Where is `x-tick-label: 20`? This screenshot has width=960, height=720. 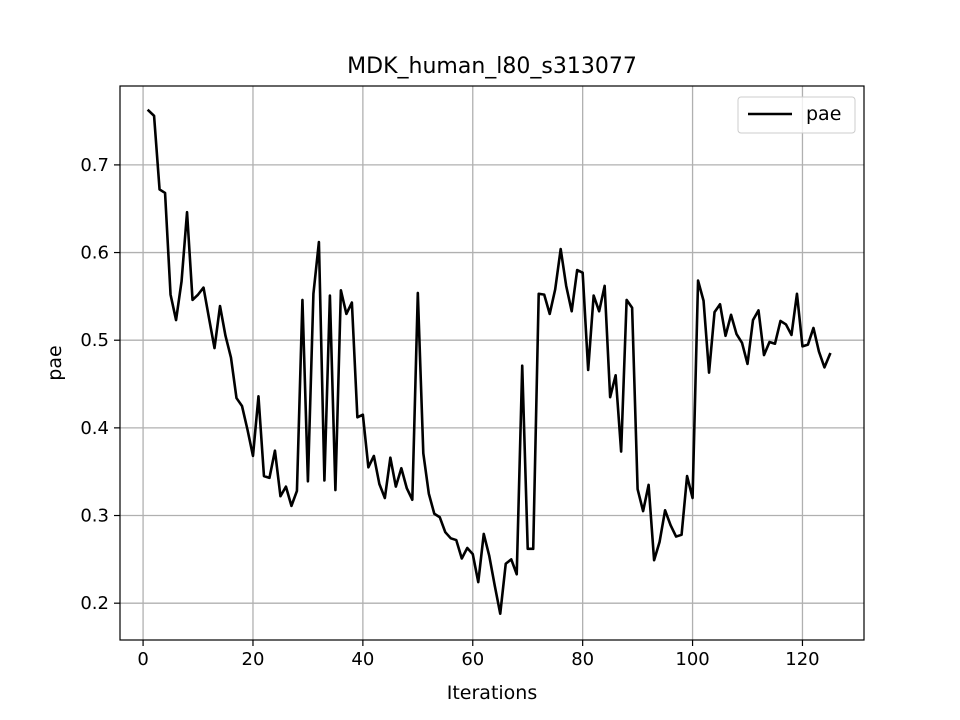
x-tick-label: 20 is located at coordinates (253, 659).